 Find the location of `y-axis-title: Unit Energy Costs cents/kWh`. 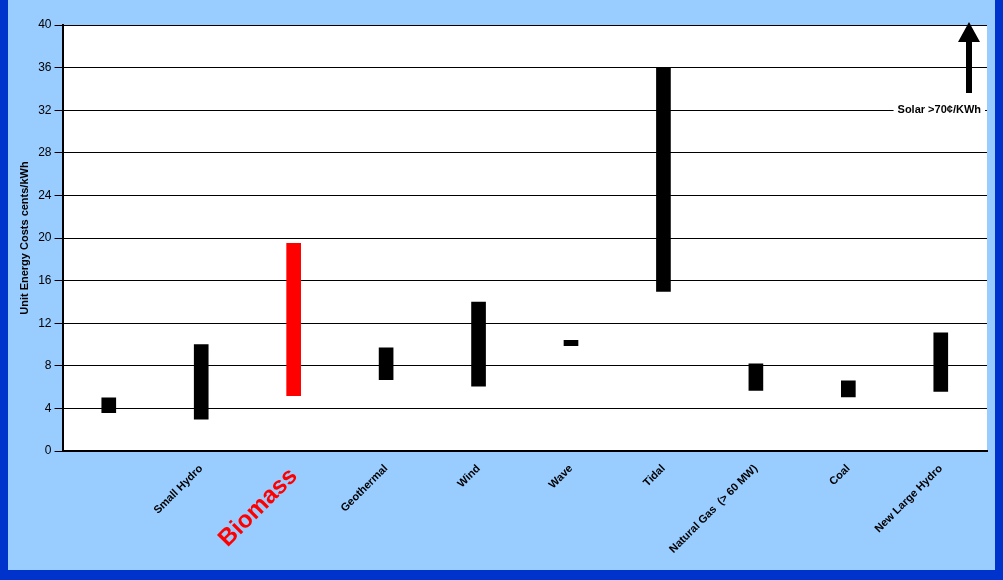

y-axis-title: Unit Energy Costs cents/kWh is located at coordinates (23, 238).